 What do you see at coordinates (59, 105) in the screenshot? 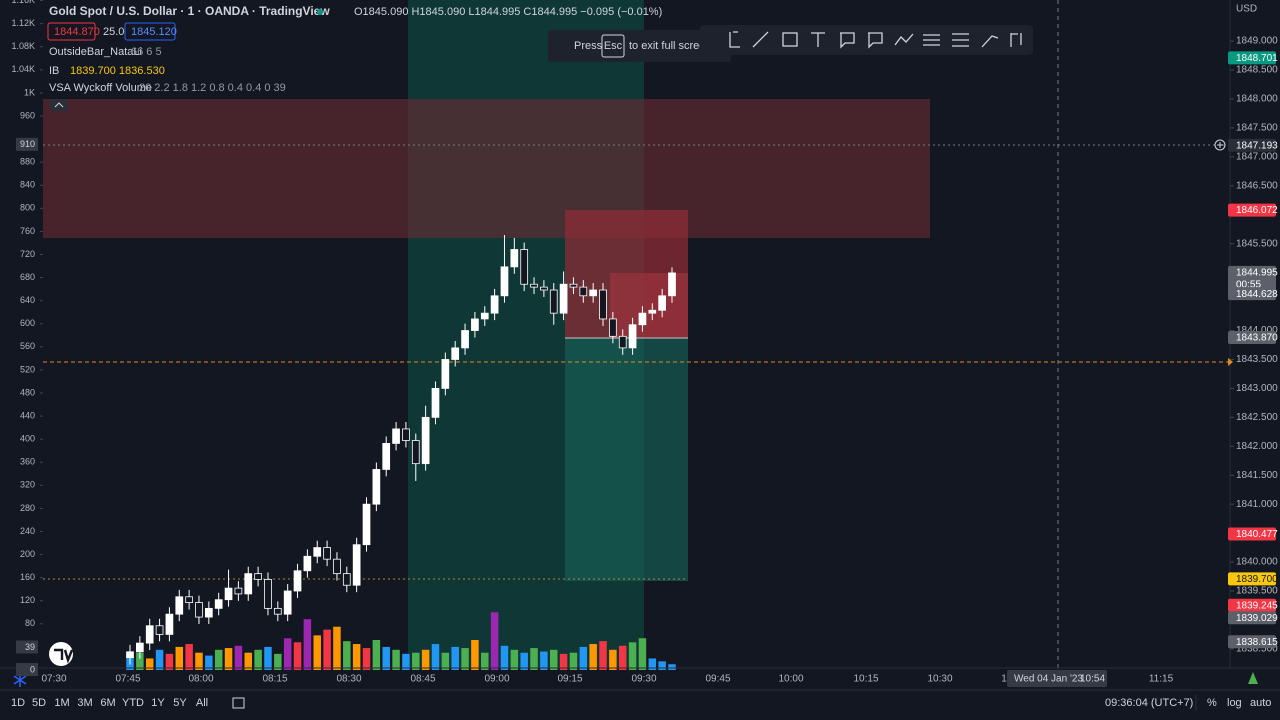
I see `collapse-button` at bounding box center [59, 105].